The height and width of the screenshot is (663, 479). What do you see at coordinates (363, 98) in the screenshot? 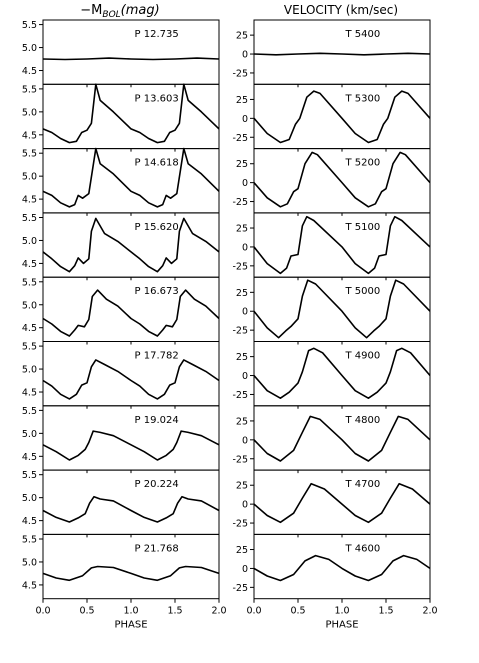
I see `vel-panel-label: T 5300` at bounding box center [363, 98].